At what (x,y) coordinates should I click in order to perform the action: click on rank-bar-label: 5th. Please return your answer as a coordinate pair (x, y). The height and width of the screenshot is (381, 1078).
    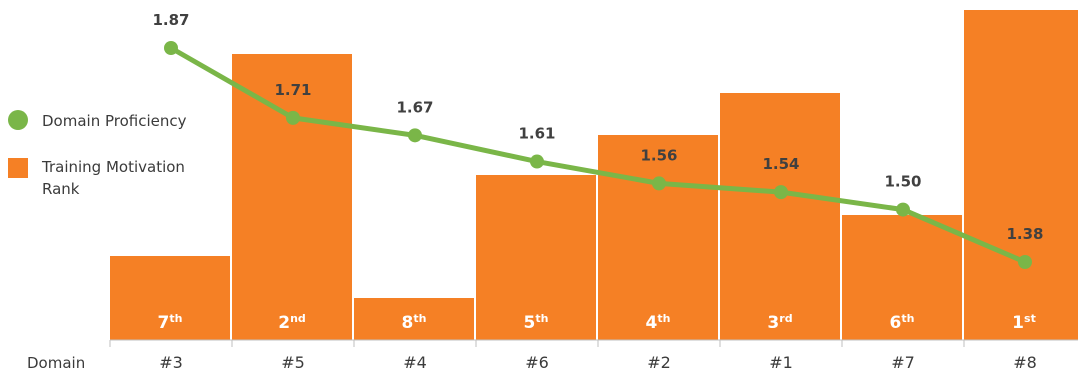
    Looking at the image, I should click on (536, 322).